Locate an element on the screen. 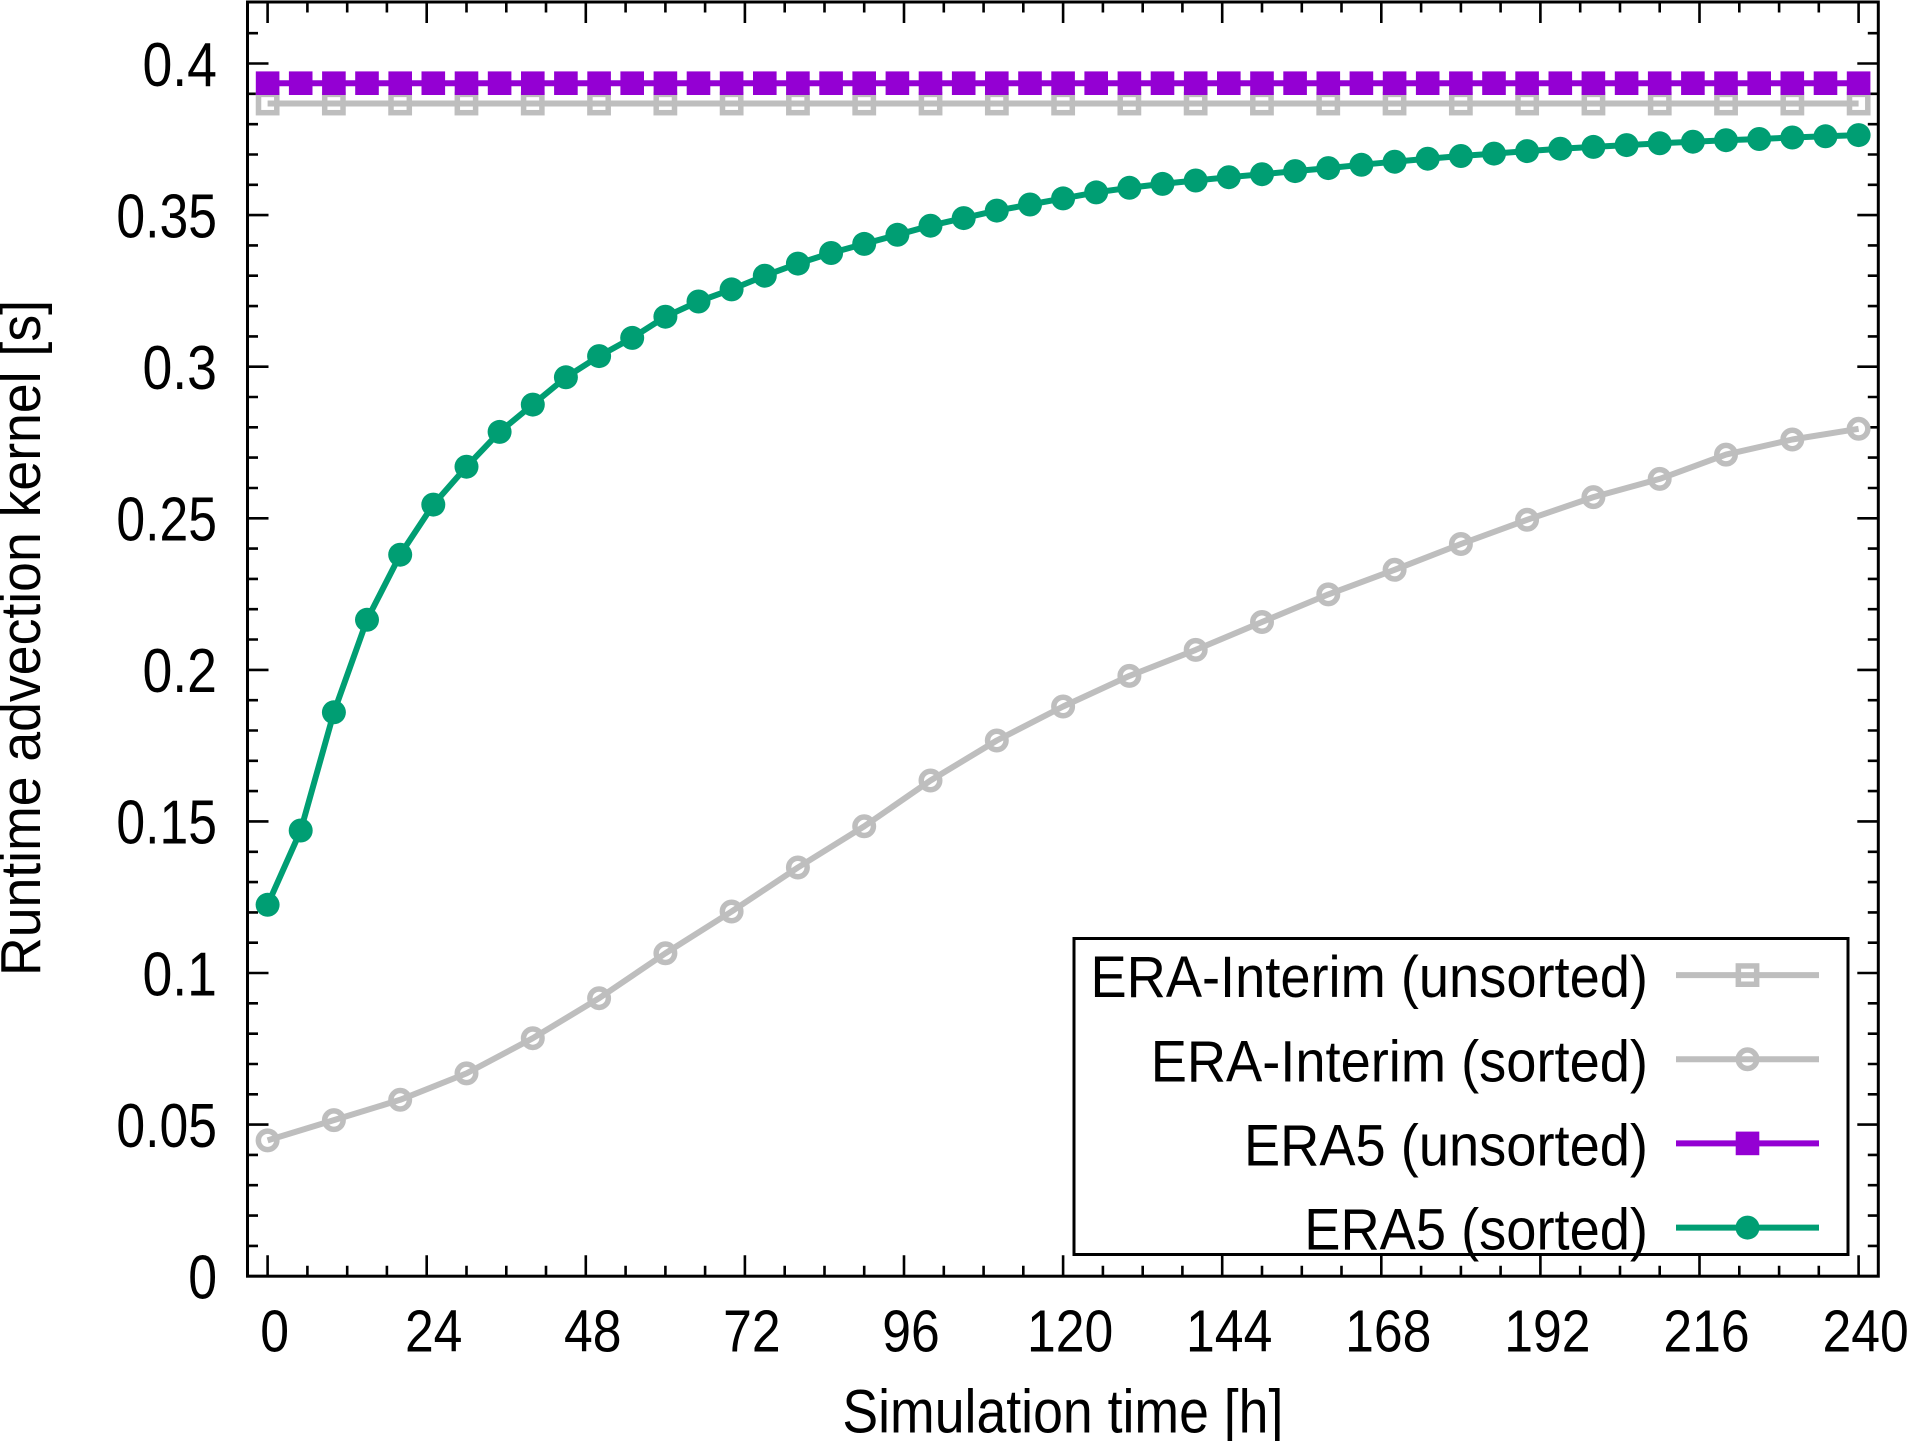 The height and width of the screenshot is (1441, 1909). svg-text: 144 is located at coordinates (1229, 1332).